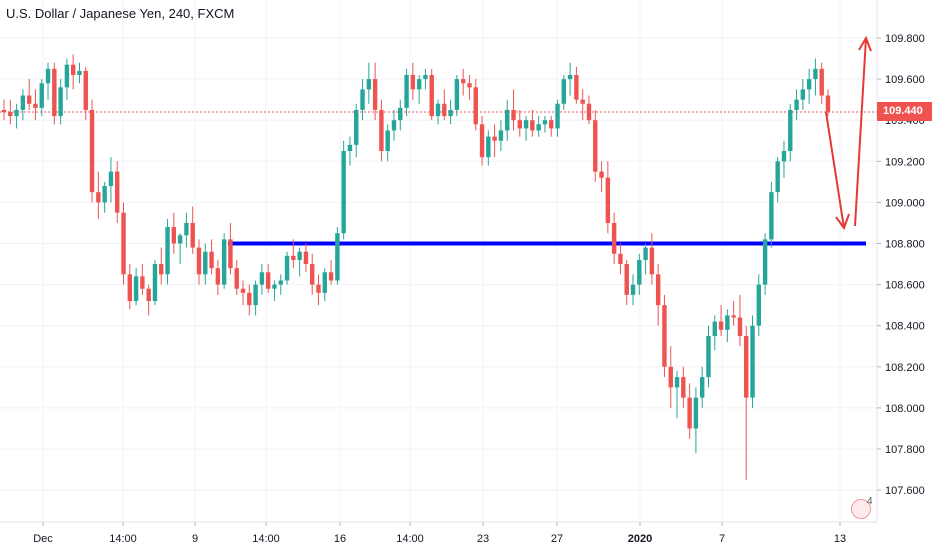 This screenshot has height=550, width=932. I want to click on time-axis: Dec 14:00 9 14:00 16 14:00 23 27 2020 7 13, so click(439, 533).